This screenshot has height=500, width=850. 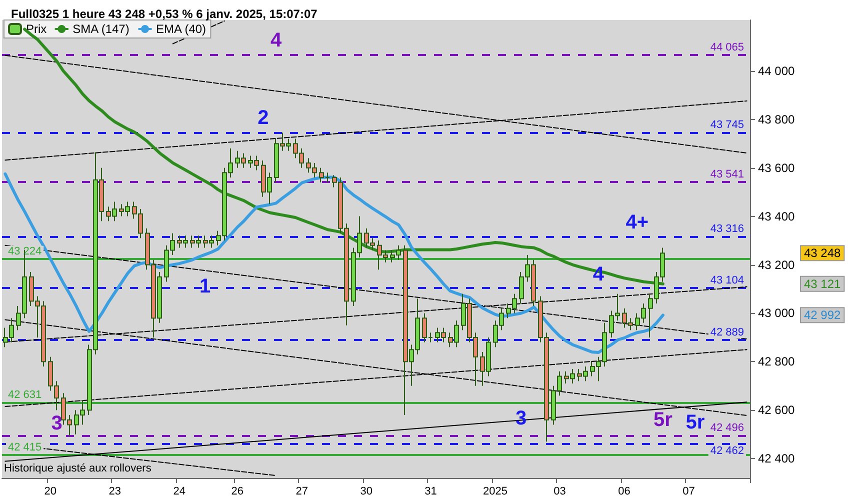 What do you see at coordinates (179, 492) in the screenshot?
I see `x-tick-label: 24` at bounding box center [179, 492].